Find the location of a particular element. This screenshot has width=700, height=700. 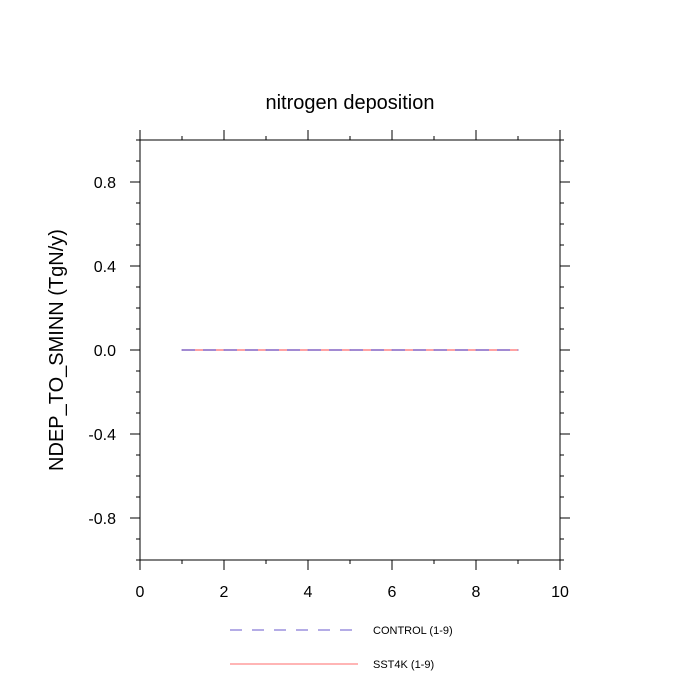

legend-label-2: SST4K (1-9) is located at coordinates (403, 665).